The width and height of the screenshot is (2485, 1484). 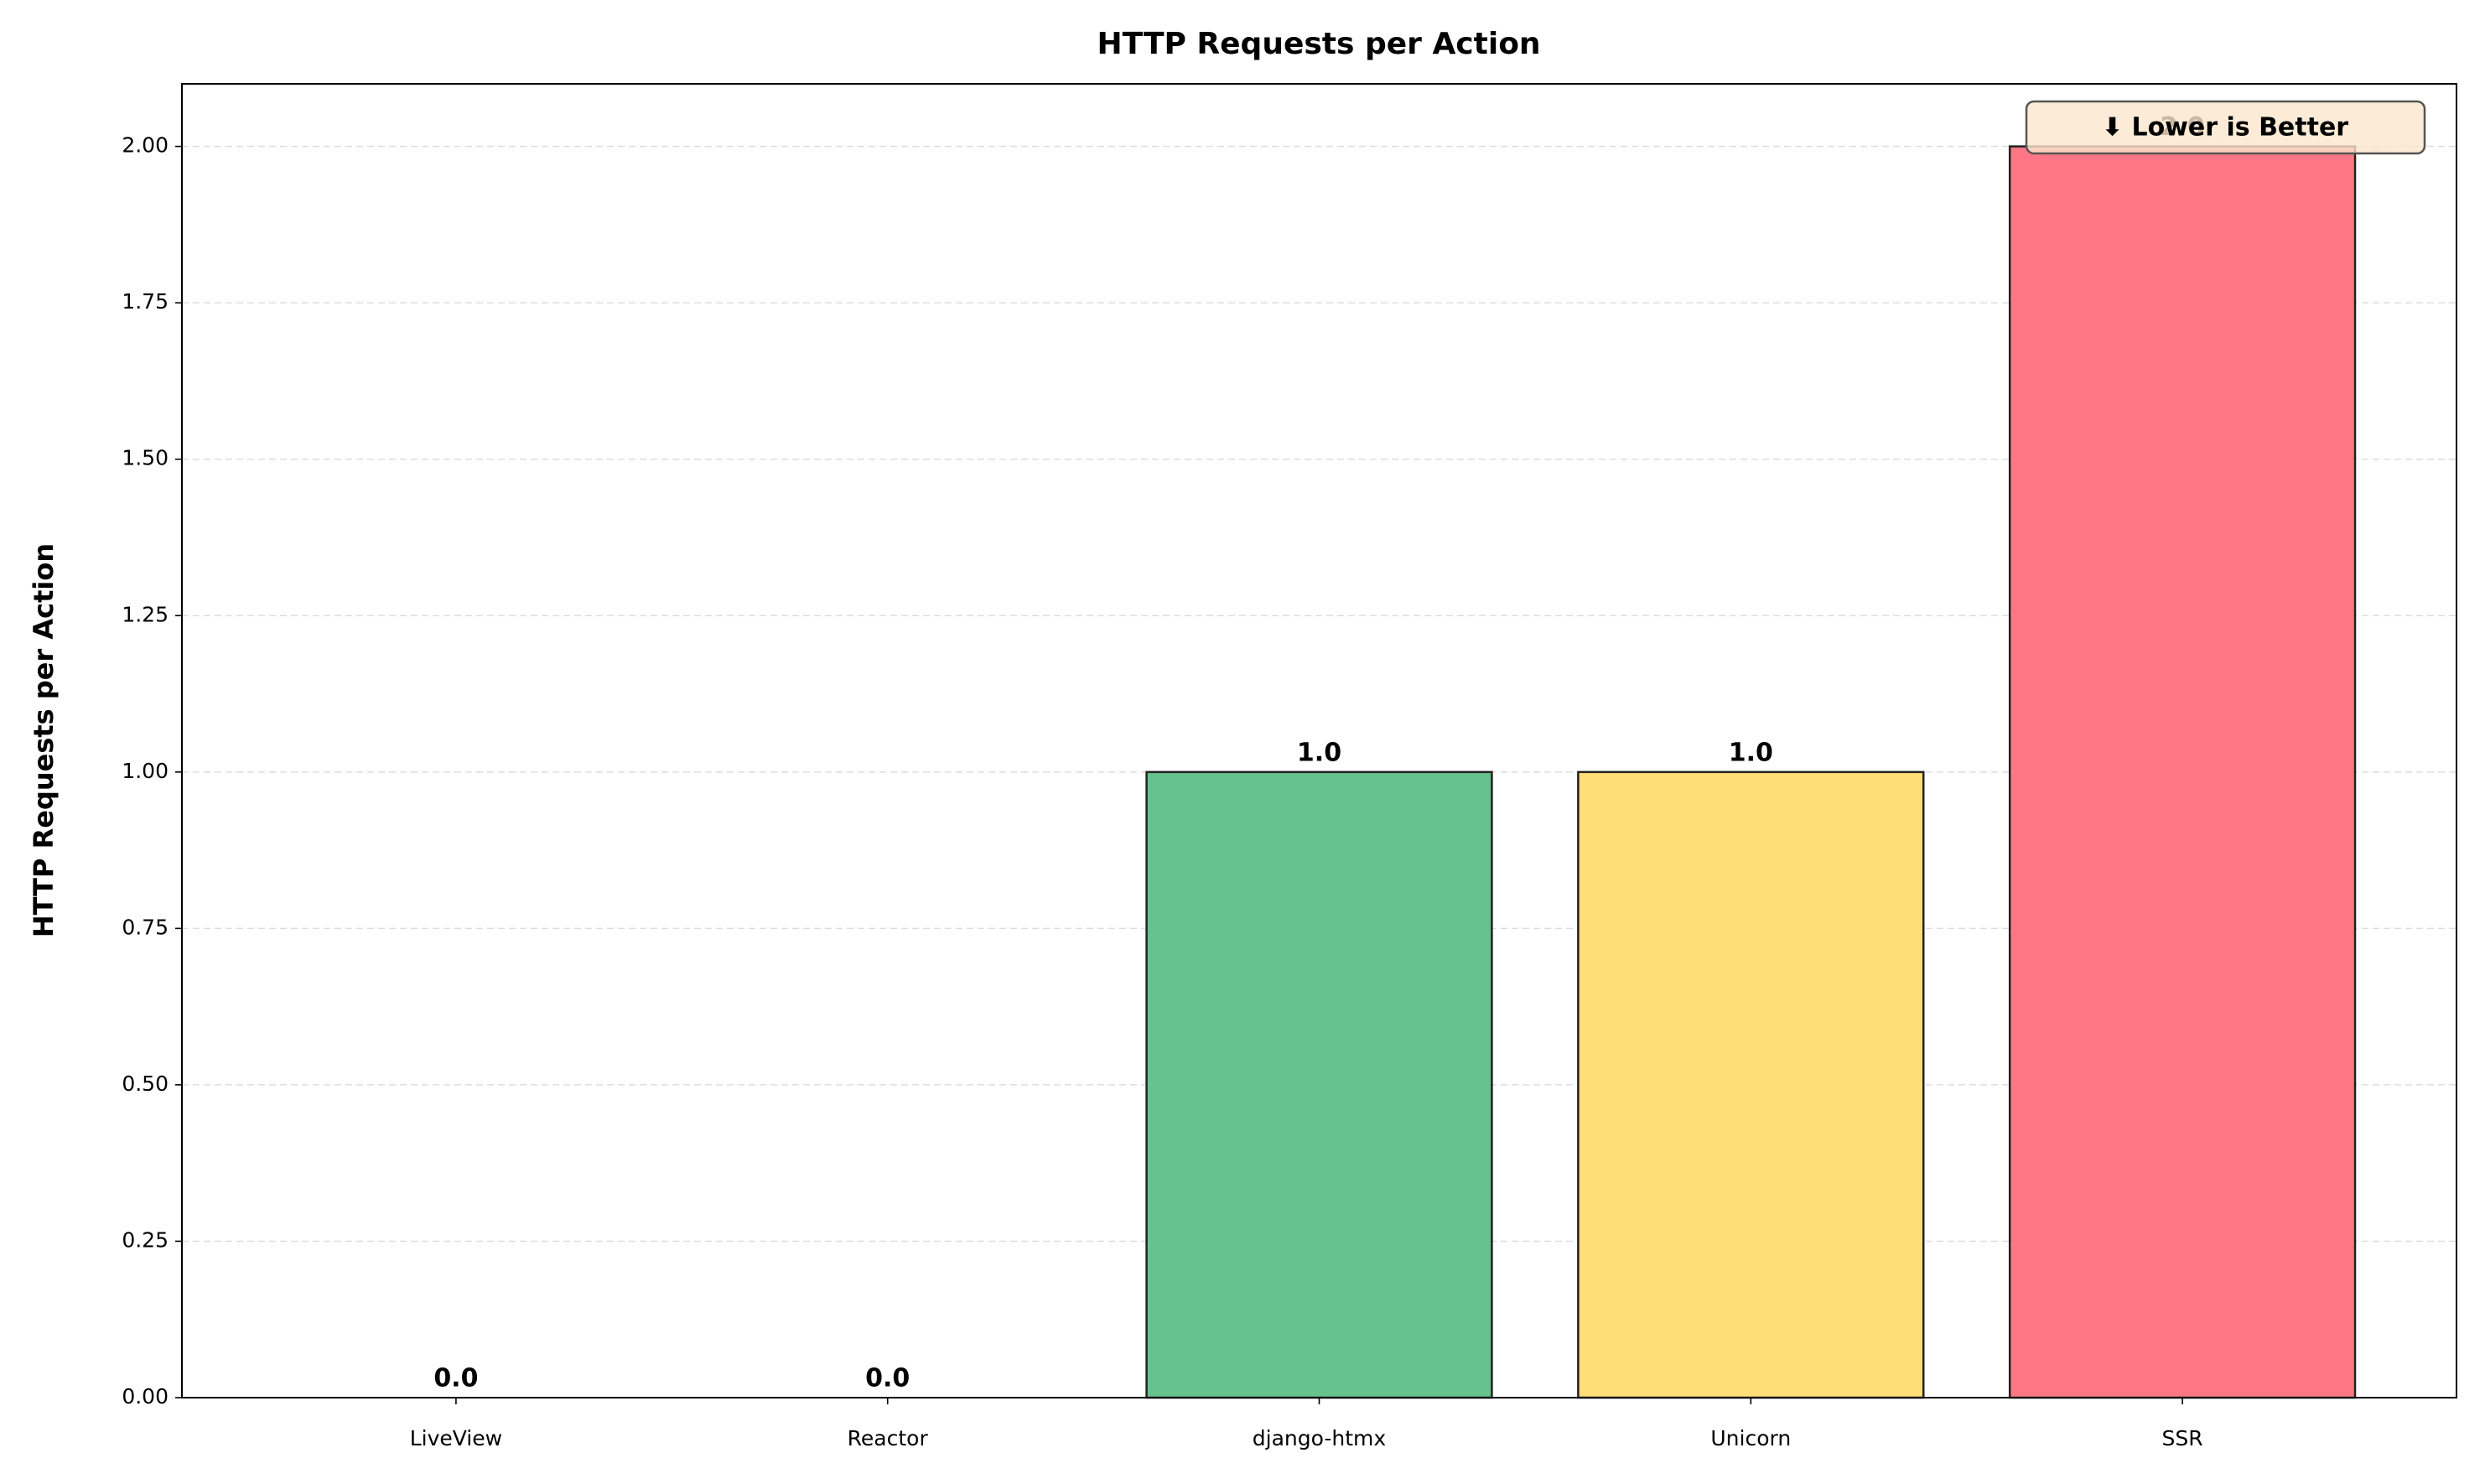 I want to click on y-tick-label: 1.50, so click(x=145, y=458).